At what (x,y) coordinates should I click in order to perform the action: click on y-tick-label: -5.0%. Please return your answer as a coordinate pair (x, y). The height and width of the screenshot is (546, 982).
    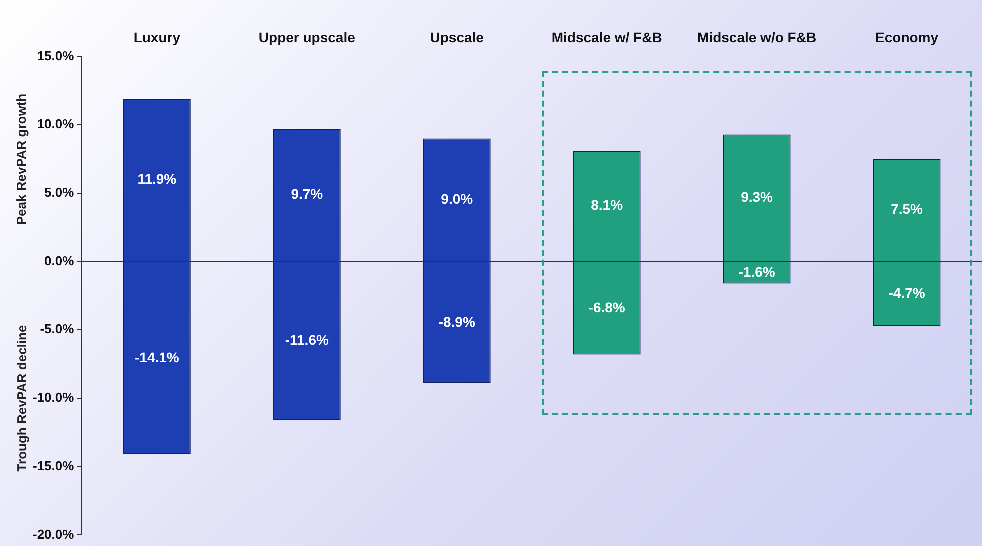
    Looking at the image, I should click on (57, 329).